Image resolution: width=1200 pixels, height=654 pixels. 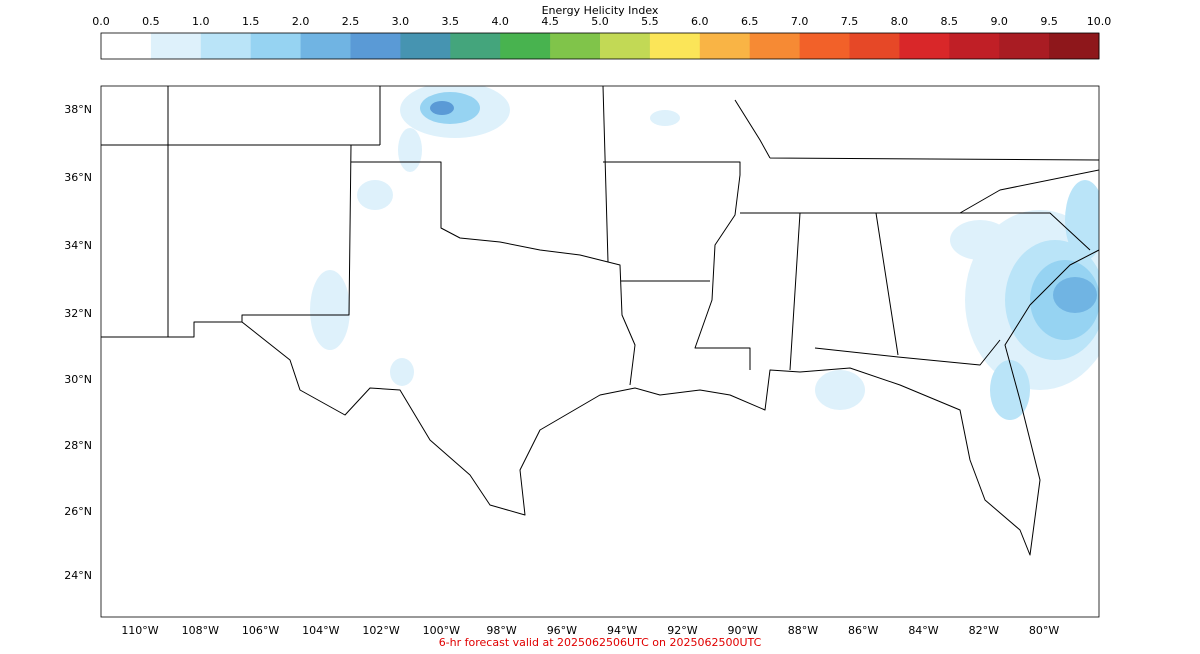 What do you see at coordinates (863, 630) in the screenshot?
I see `lon-label: 86°W` at bounding box center [863, 630].